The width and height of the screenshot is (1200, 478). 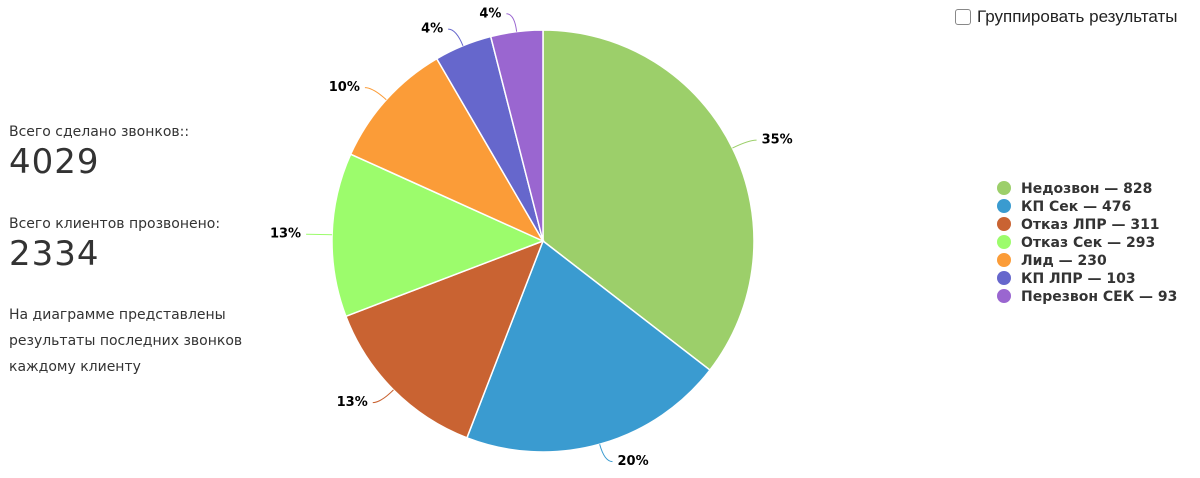 I want to click on legend-label: Отказ Сек — 293, so click(x=1088, y=243).